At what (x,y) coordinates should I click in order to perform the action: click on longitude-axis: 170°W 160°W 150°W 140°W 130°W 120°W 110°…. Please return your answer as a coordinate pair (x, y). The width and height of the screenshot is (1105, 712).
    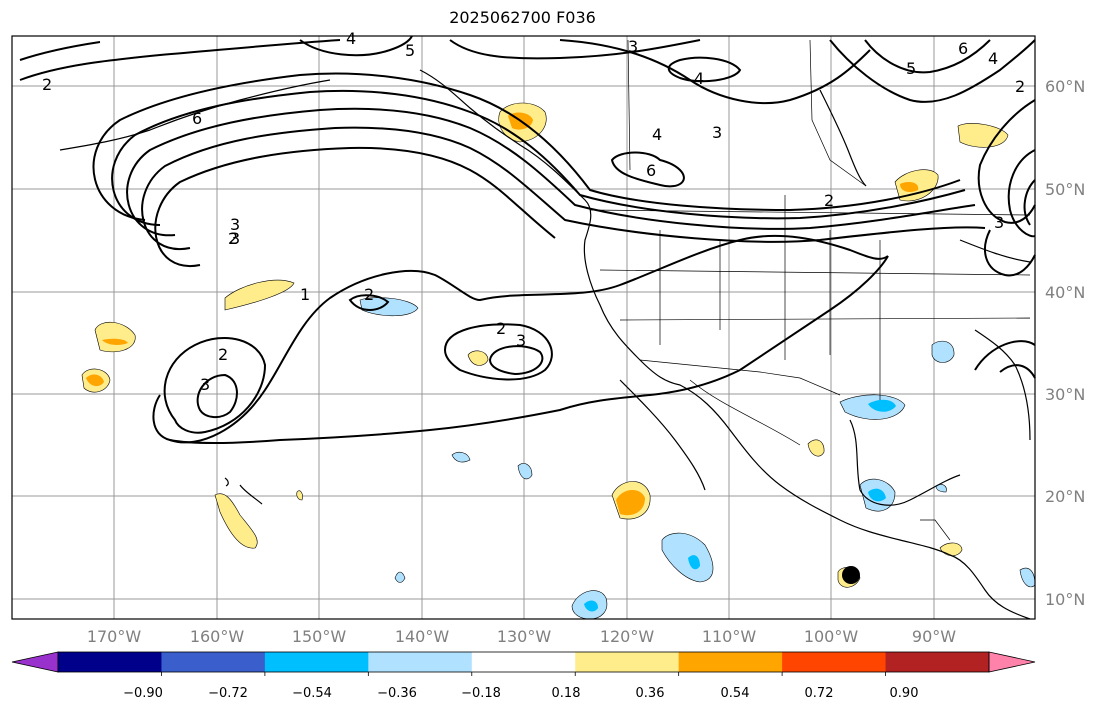
    Looking at the image, I should click on (521, 636).